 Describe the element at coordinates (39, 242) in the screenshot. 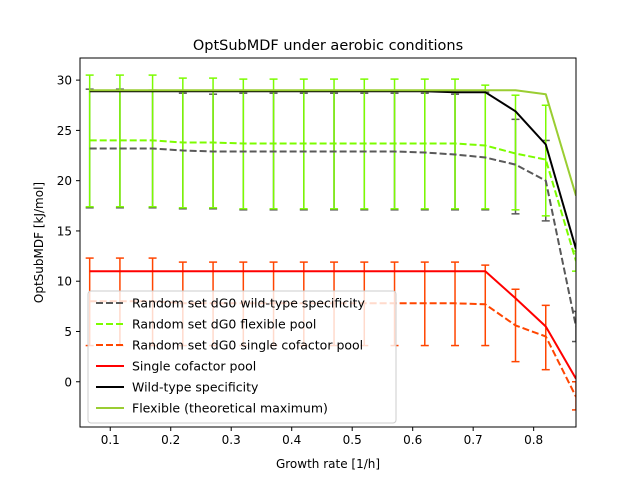

I see `y-axis-label: OptSubMDF [kJ/mol]` at that location.